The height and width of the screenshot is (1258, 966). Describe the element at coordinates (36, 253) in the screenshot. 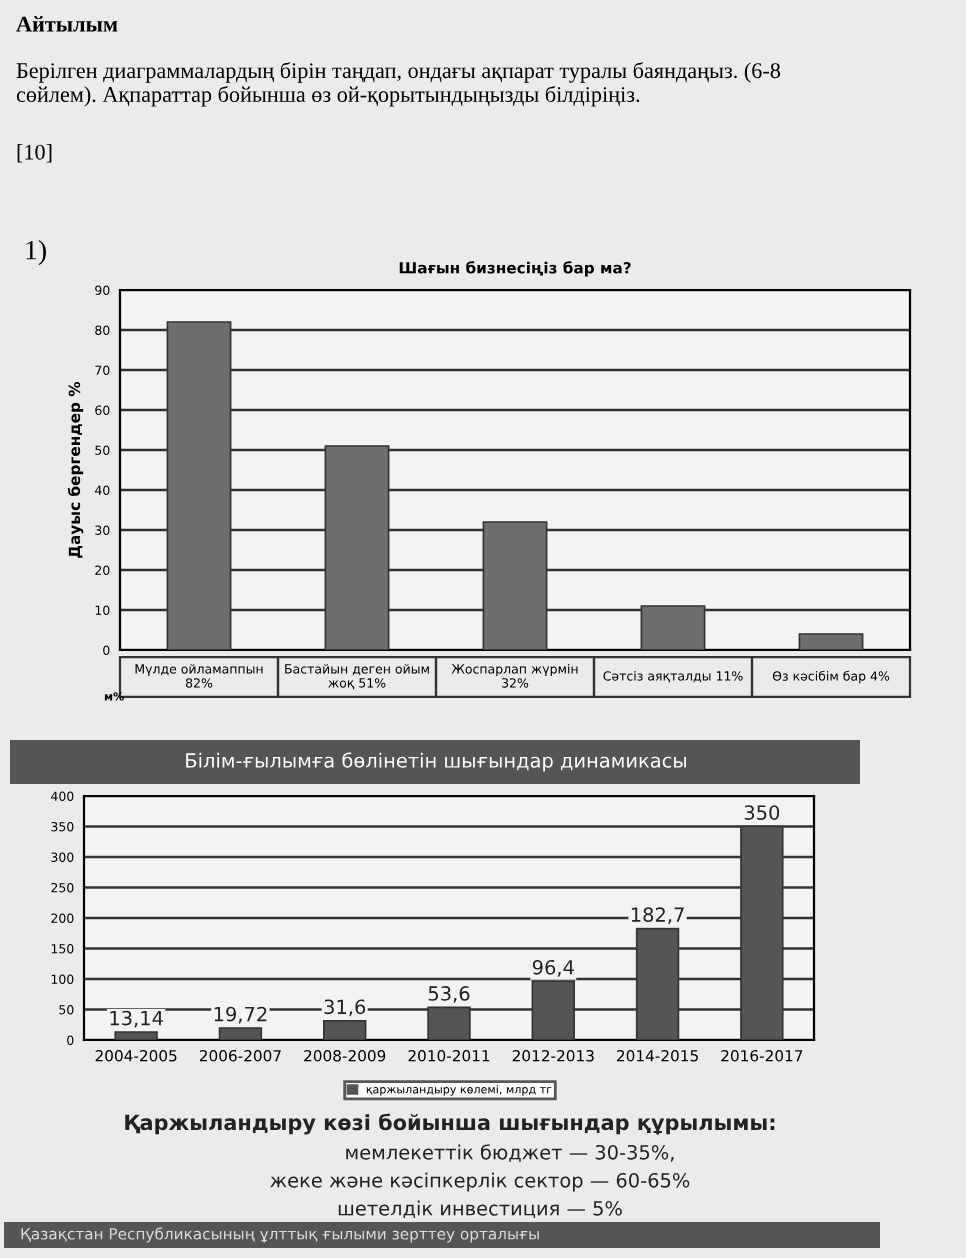

I see `text: 1)` at that location.